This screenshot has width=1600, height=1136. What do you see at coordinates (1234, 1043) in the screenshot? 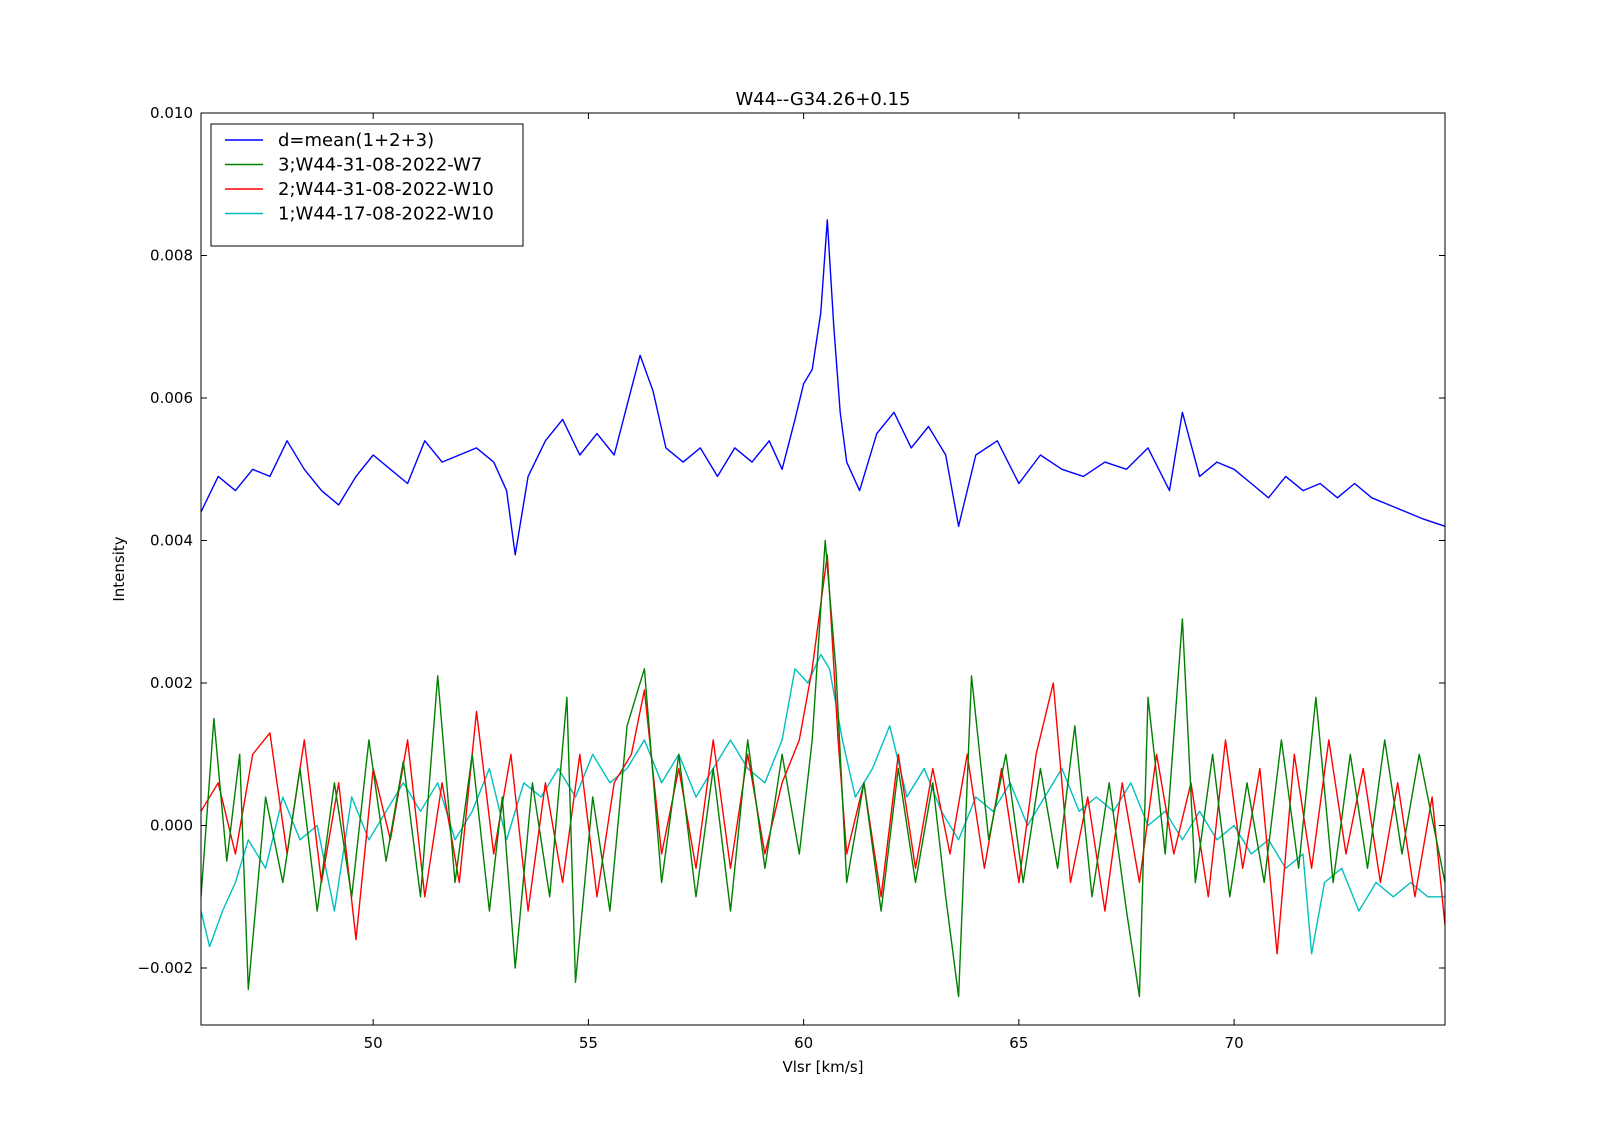
I see `x-tick-label: 70` at bounding box center [1234, 1043].